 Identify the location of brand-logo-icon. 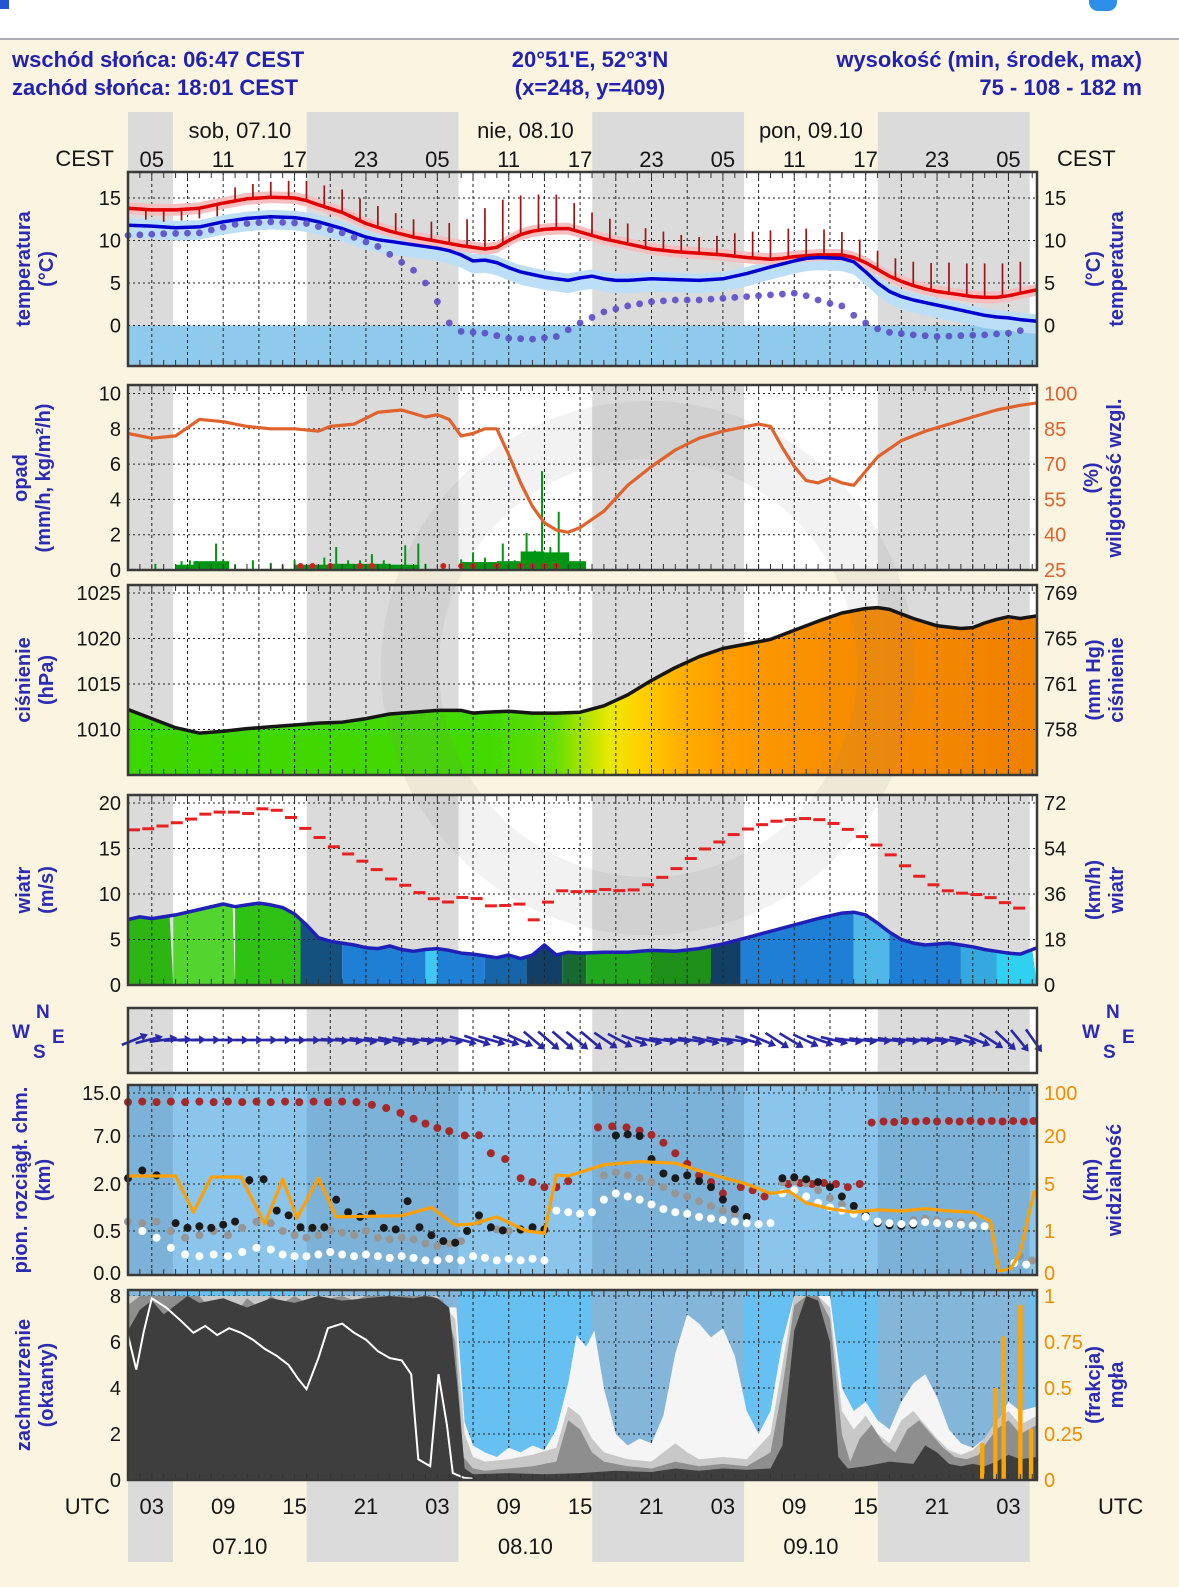
(1103, 5).